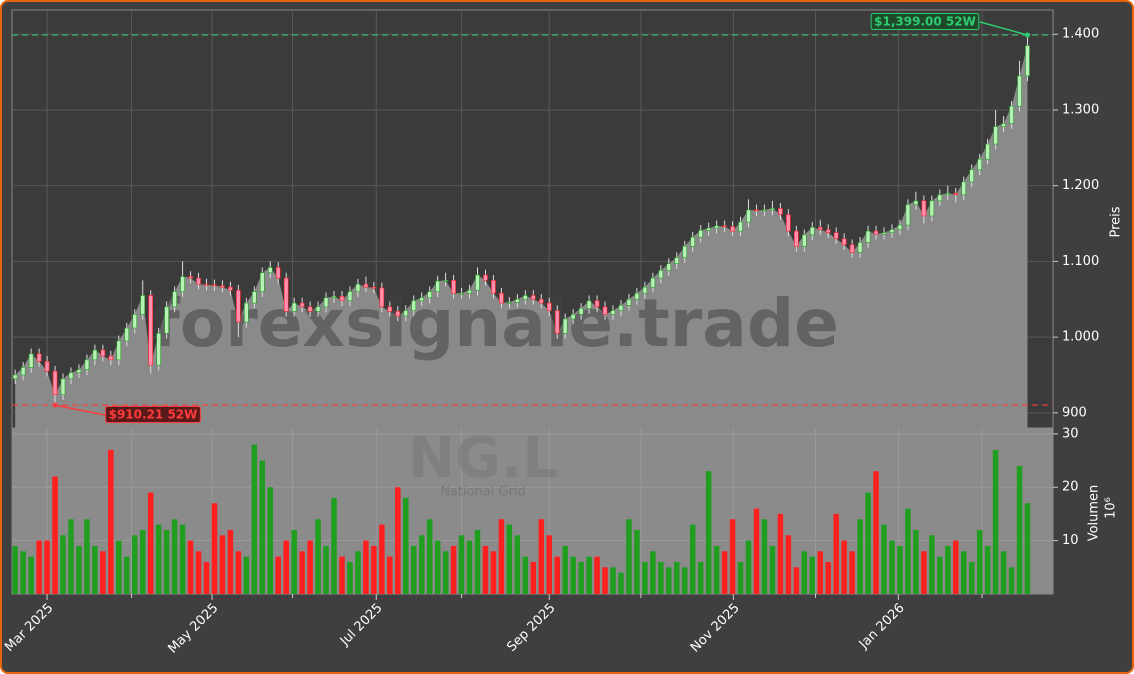 The width and height of the screenshot is (1134, 674). I want to click on x-tick-label: Jan 2026, so click(882, 627).